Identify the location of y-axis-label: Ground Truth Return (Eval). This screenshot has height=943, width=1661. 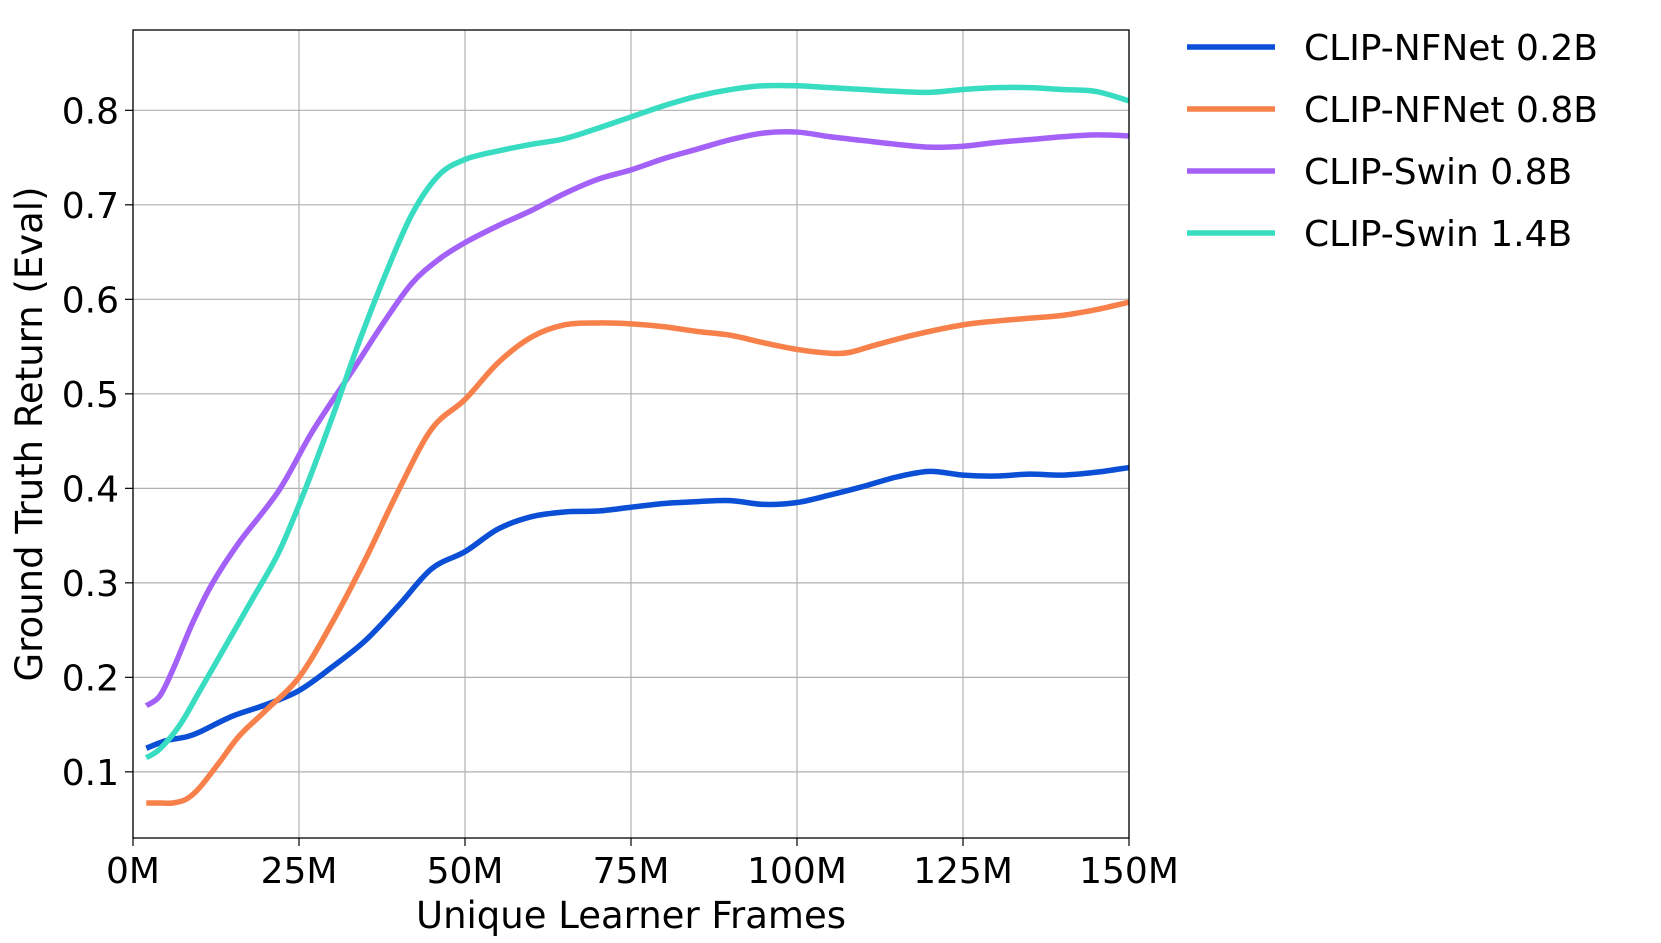
(29, 433).